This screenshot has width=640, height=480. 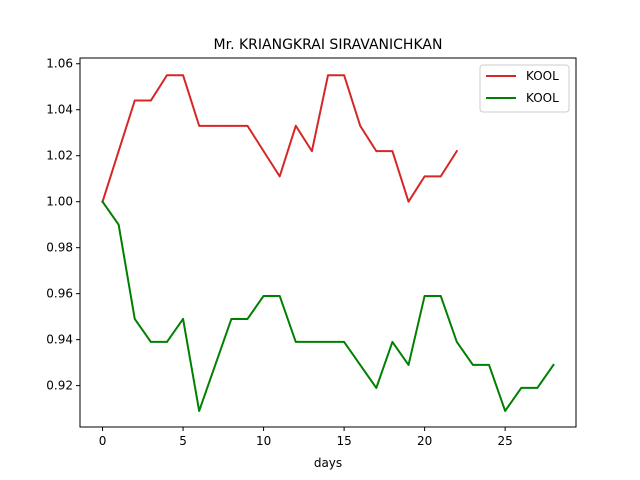 I want to click on y-tick-label: 1.02, so click(x=59, y=156).